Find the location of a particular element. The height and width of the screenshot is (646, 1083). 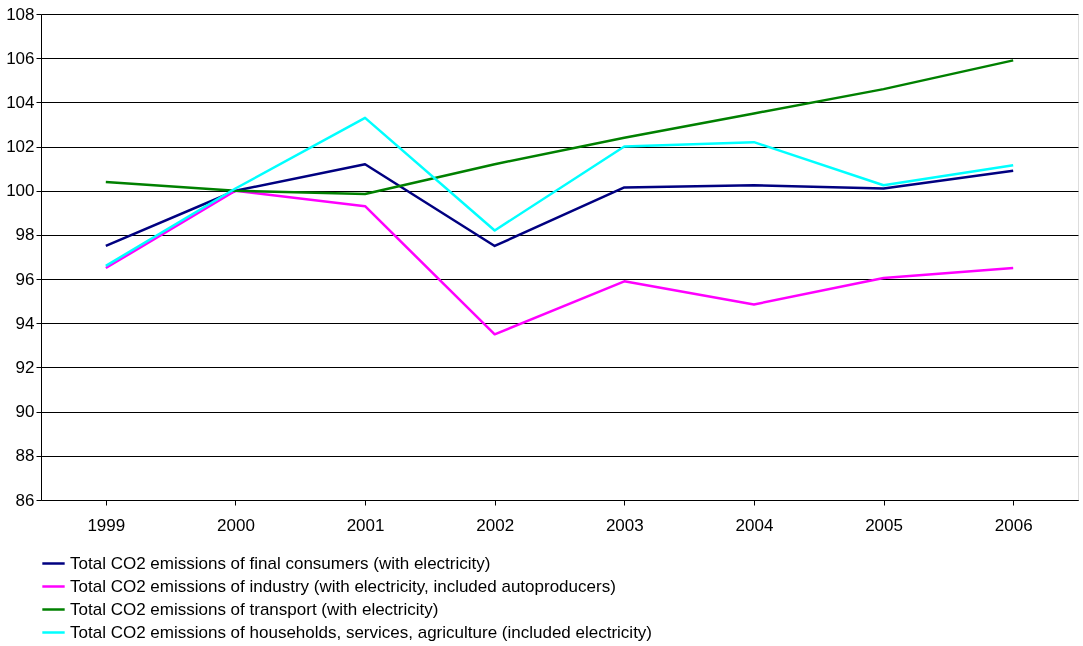

legend-label: Total CO2 emissions of industry (with electricity, included autoproducers) is located at coordinates (343, 586).